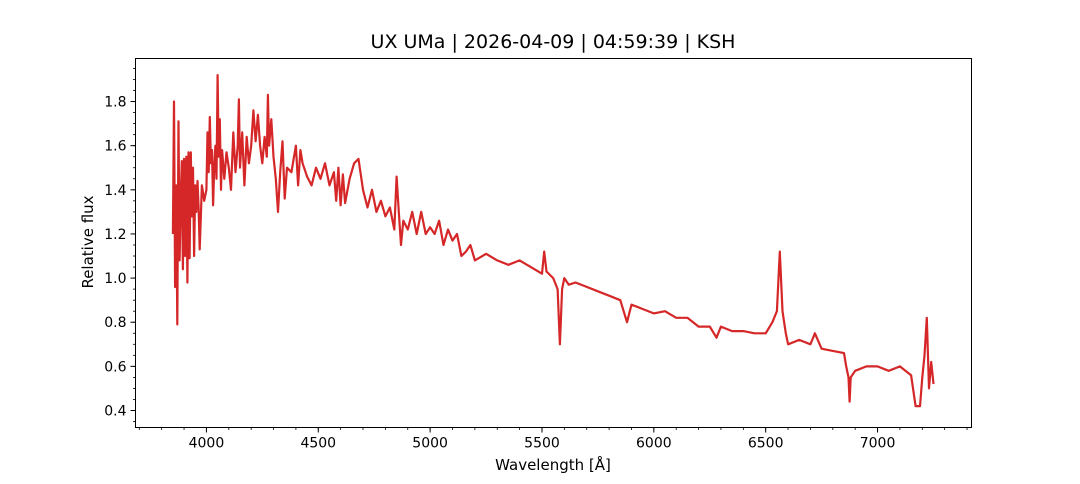 The image size is (1080, 484). What do you see at coordinates (115, 103) in the screenshot?
I see `y-tick-label: 1.8` at bounding box center [115, 103].